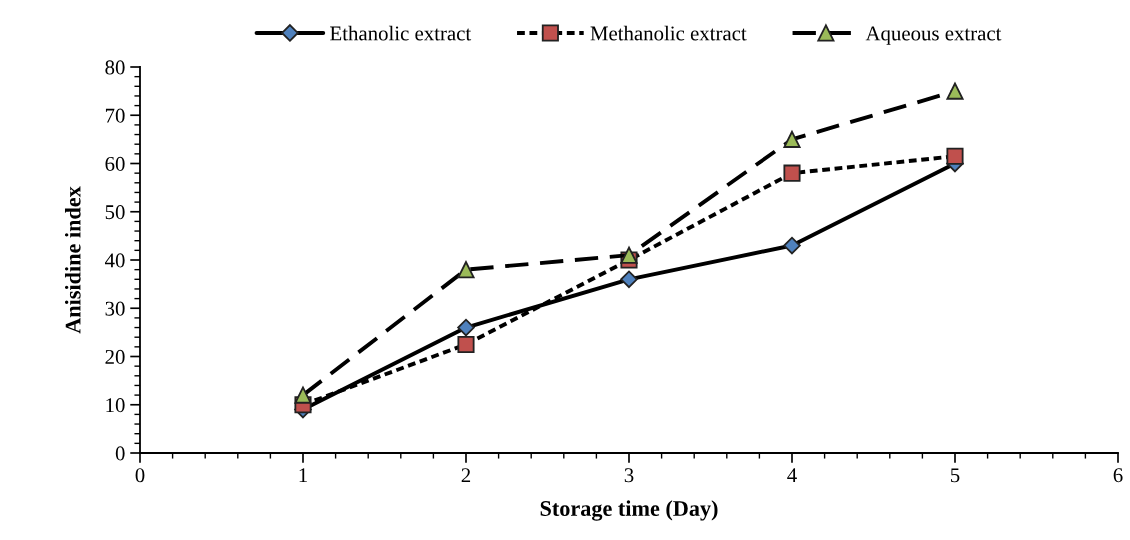  I want to click on legend-label: Aqueous extract, so click(933, 35).